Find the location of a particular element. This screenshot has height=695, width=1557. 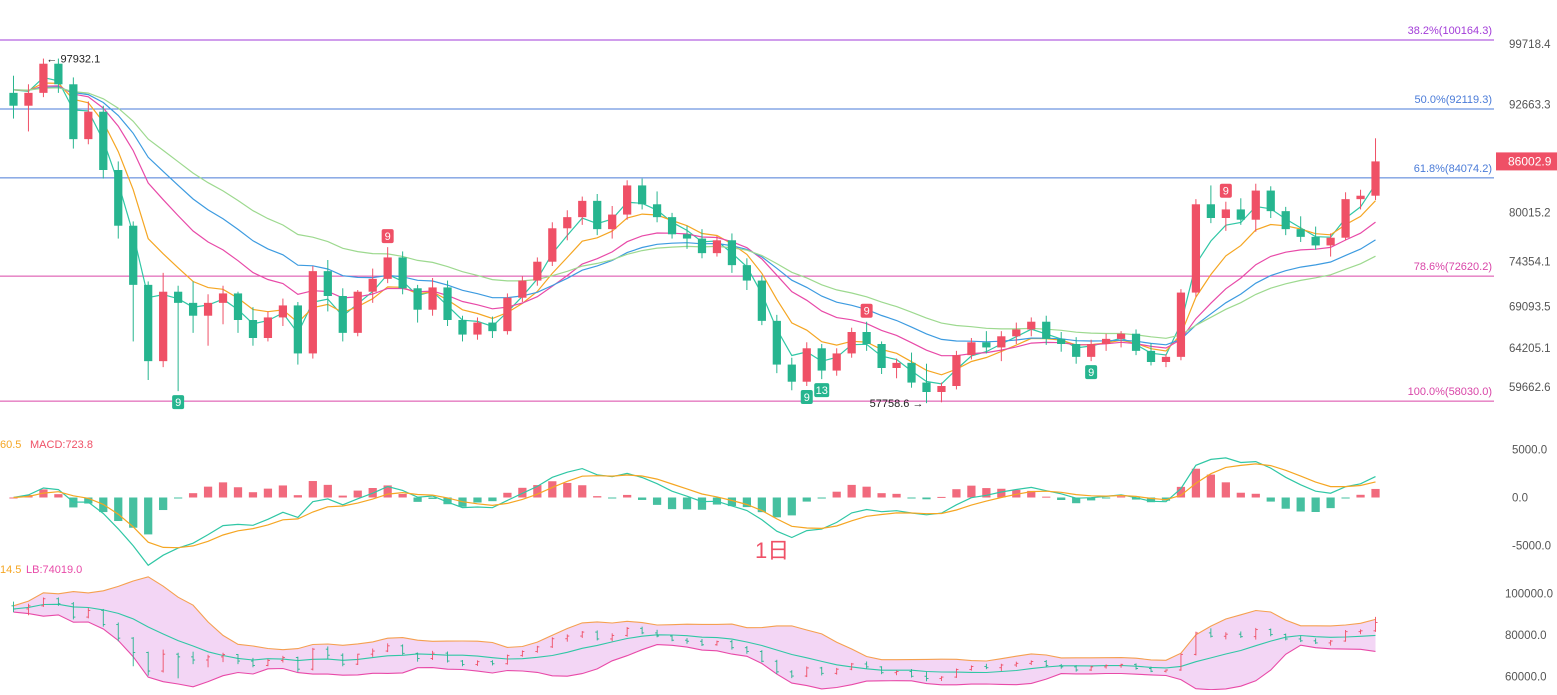

boll-axis-label: 100000.0 is located at coordinates (1529, 594).